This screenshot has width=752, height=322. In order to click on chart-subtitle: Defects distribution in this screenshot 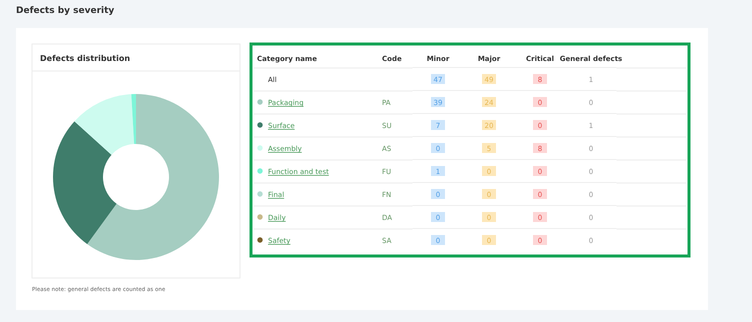, I will do `click(85, 58)`.